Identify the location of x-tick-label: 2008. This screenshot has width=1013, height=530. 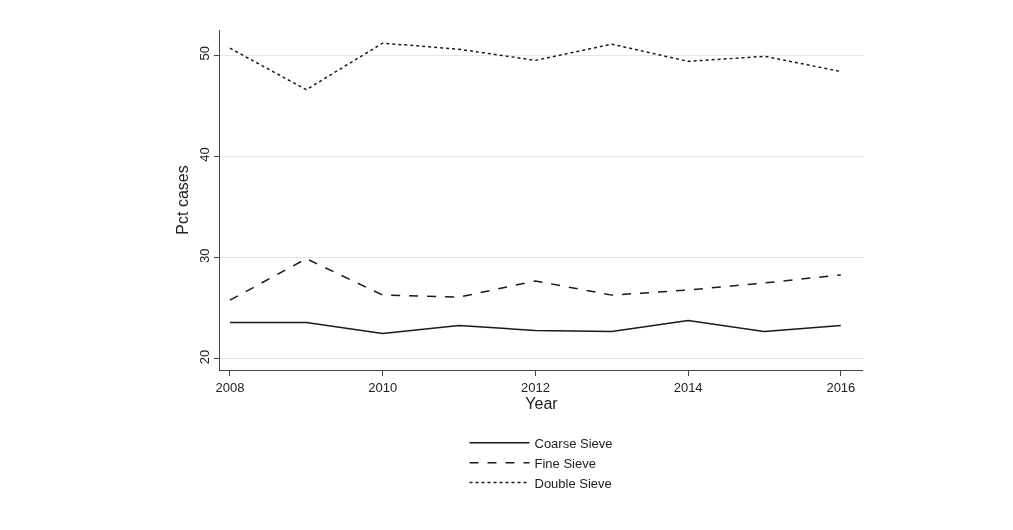
(230, 387).